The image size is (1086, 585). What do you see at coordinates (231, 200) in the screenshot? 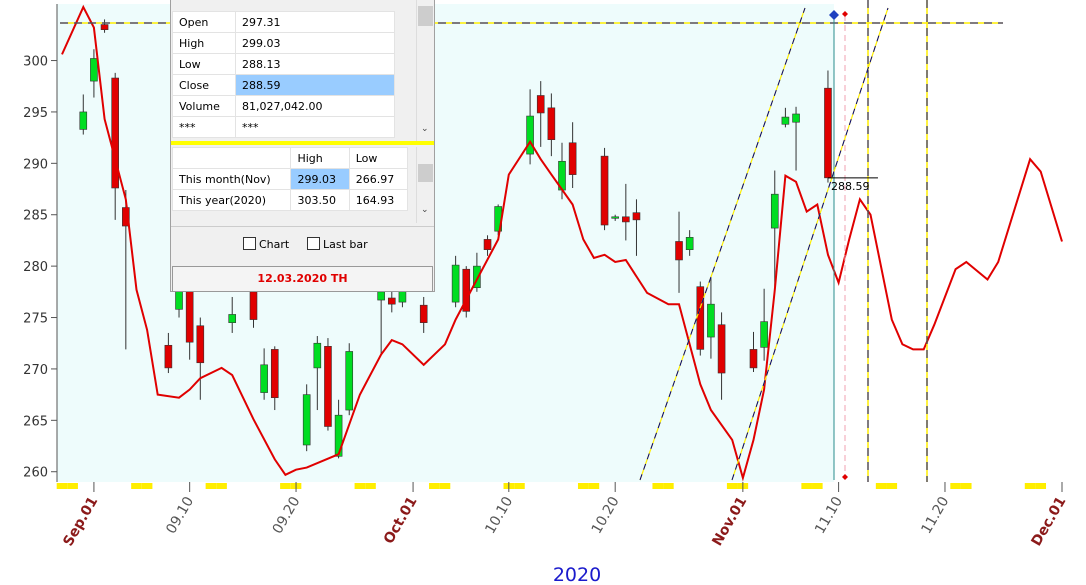
I see `row-label: This year(2020)` at bounding box center [231, 200].